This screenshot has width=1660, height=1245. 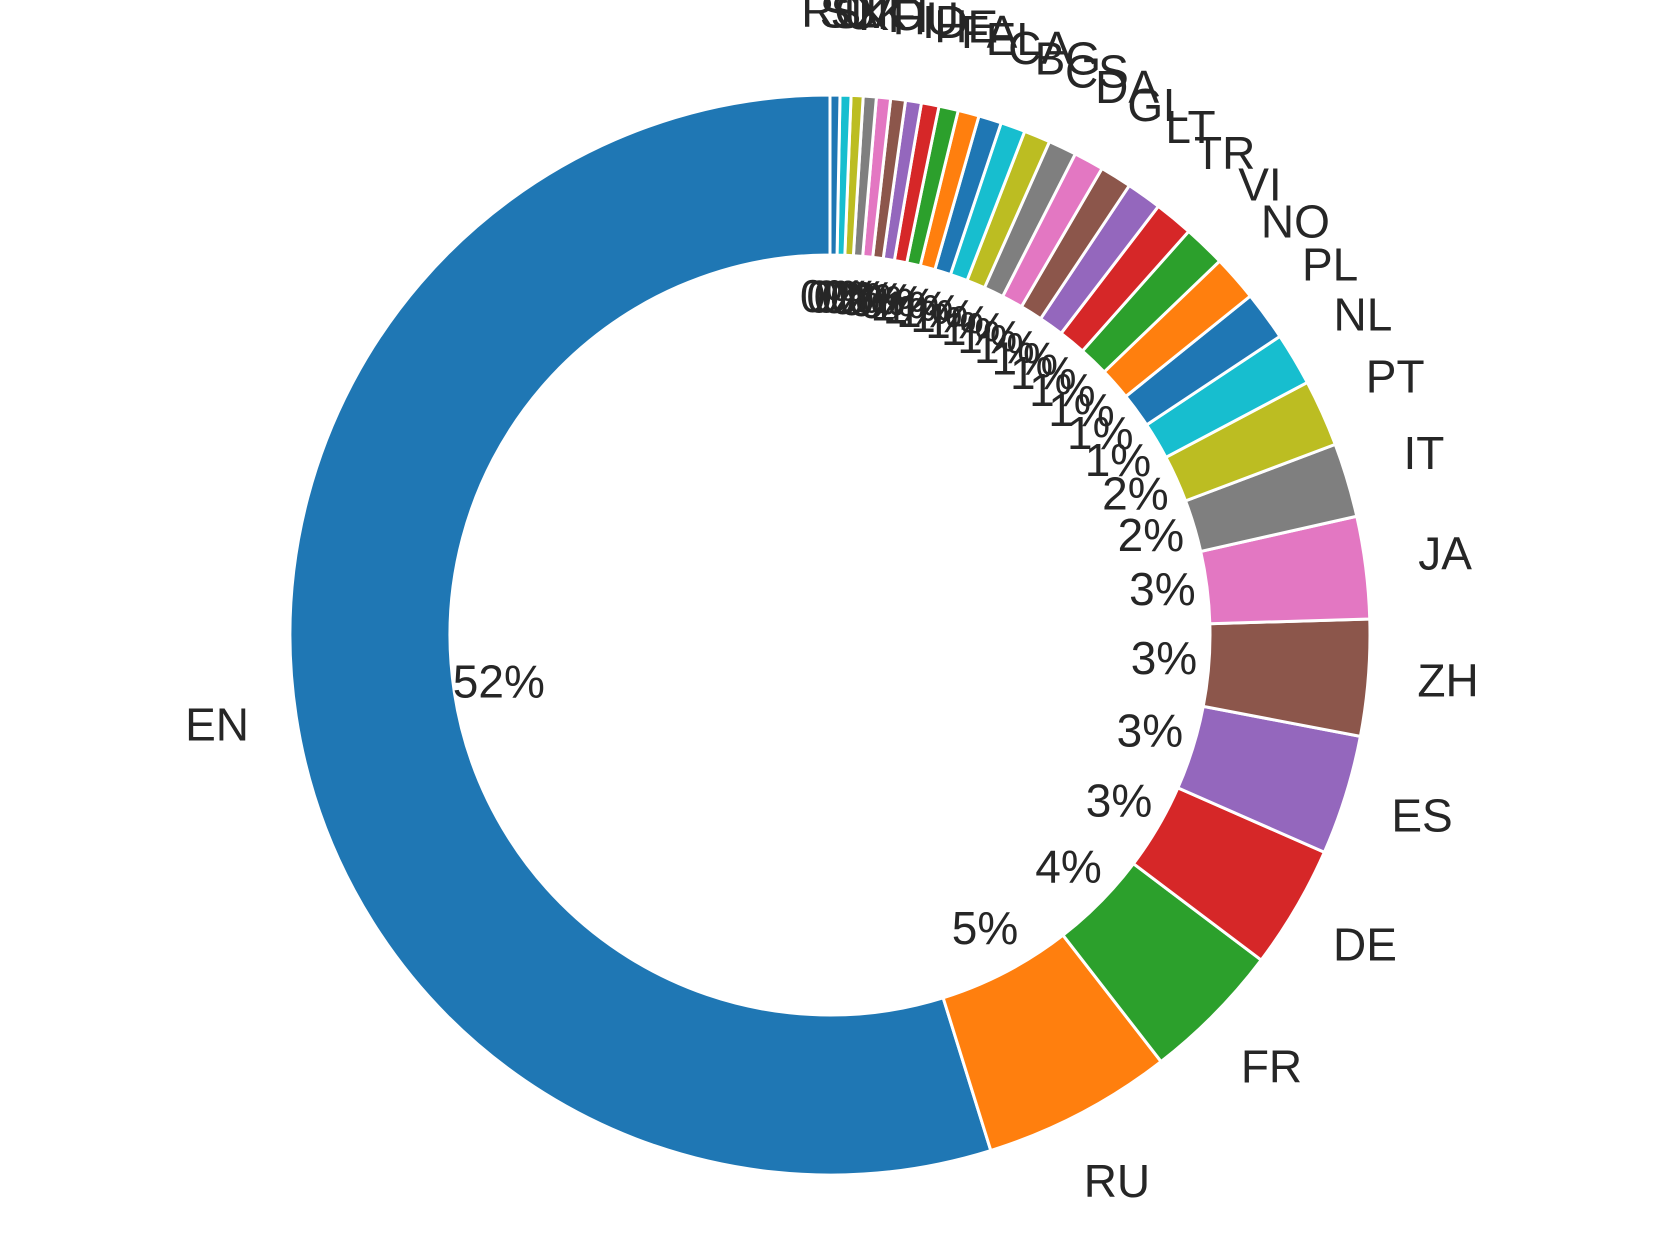 I want to click on slice-label-bg: BG, so click(x=1068, y=59).